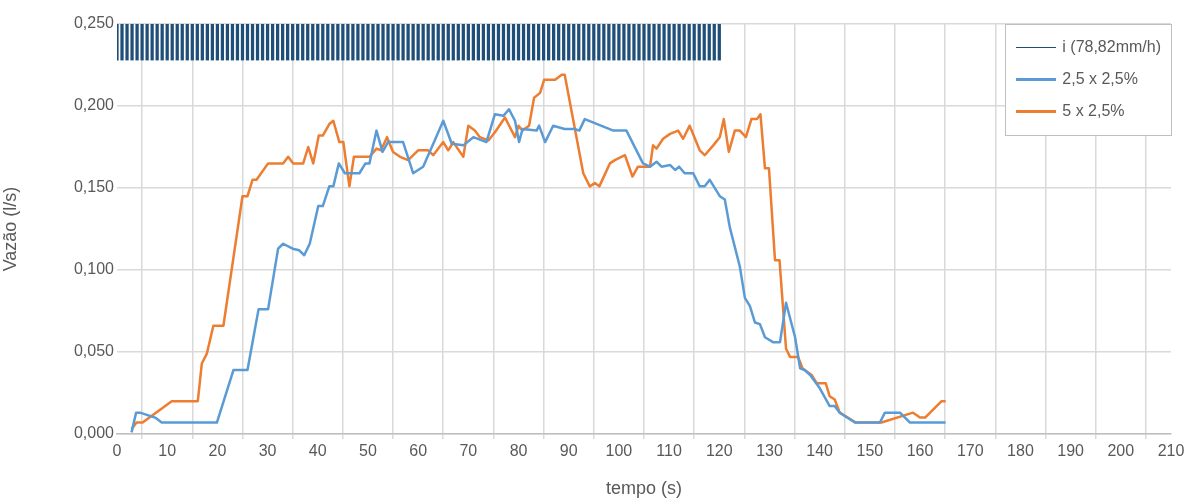  What do you see at coordinates (94, 187) in the screenshot?
I see `y-tick-label: 0,150` at bounding box center [94, 187].